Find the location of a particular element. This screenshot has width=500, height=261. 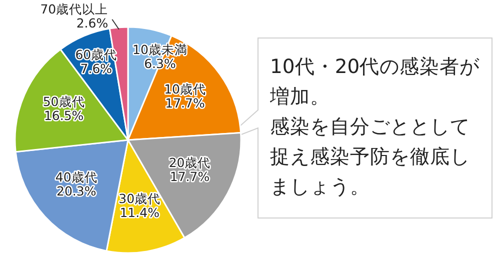

slice-label: 10歳代 is located at coordinates (185, 88).